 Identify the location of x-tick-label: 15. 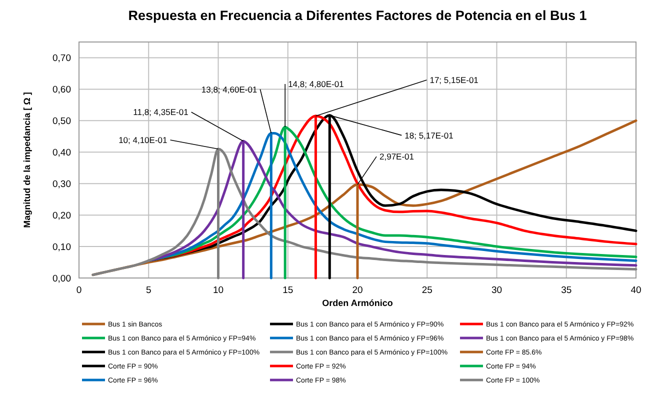
(288, 290).